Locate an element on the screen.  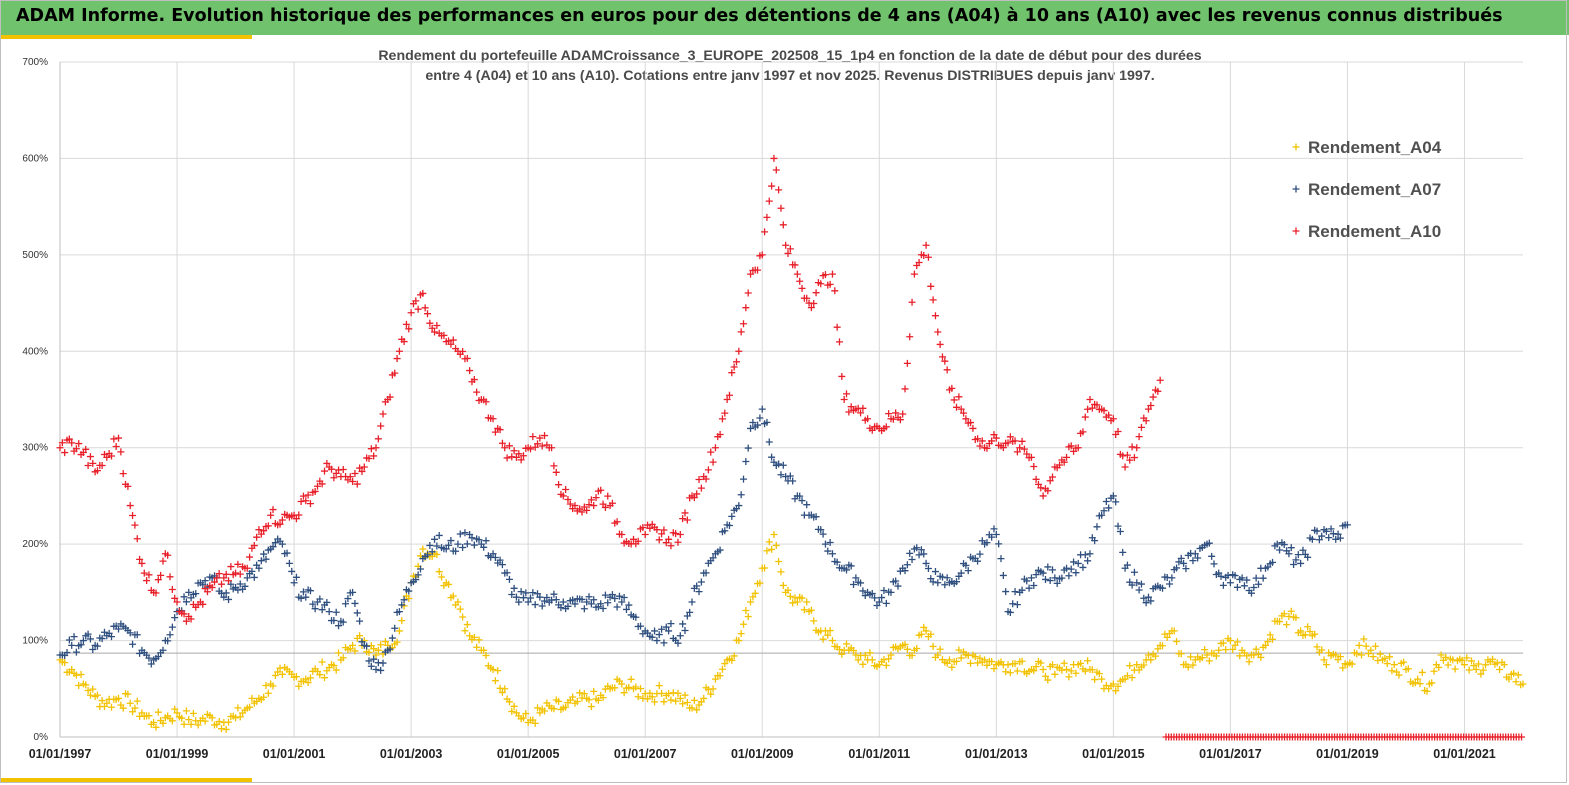
x-tick-label: 01/01/2003 is located at coordinates (411, 754).